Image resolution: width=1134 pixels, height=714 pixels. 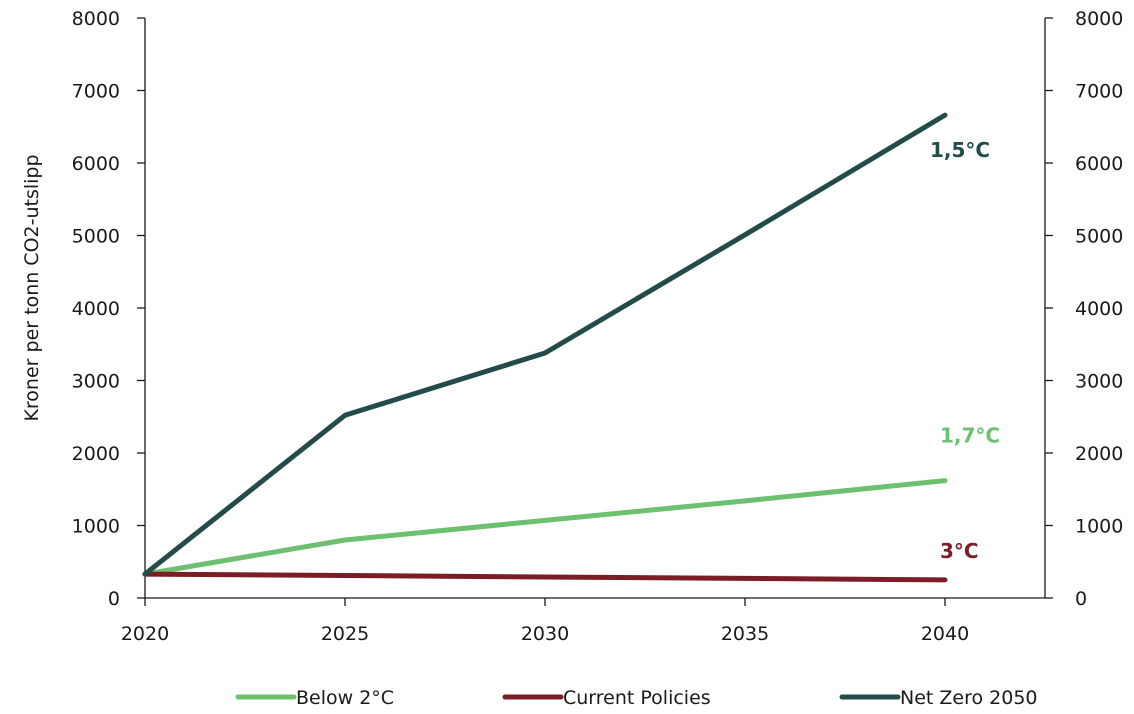 I want to click on y-tick-label-left: 7000, so click(x=96, y=92).